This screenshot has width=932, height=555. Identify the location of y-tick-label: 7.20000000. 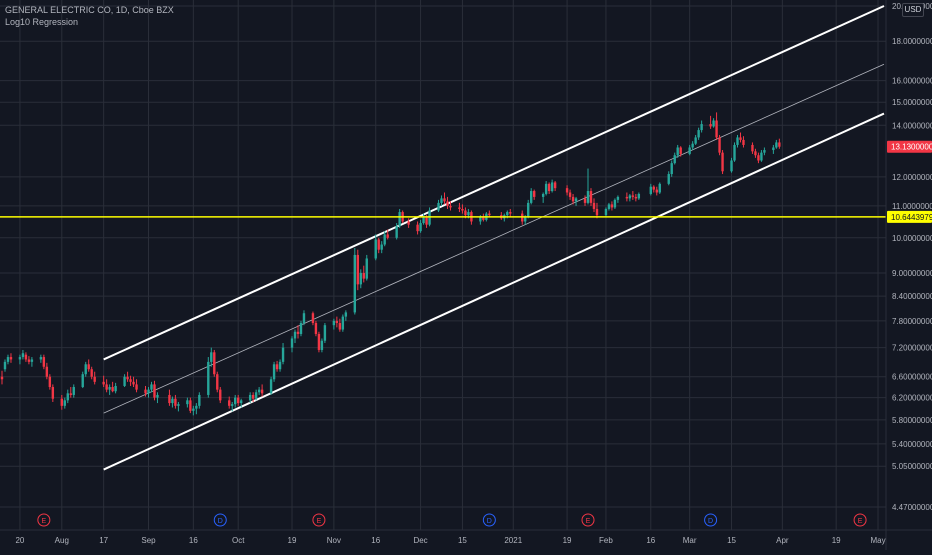
(912, 348).